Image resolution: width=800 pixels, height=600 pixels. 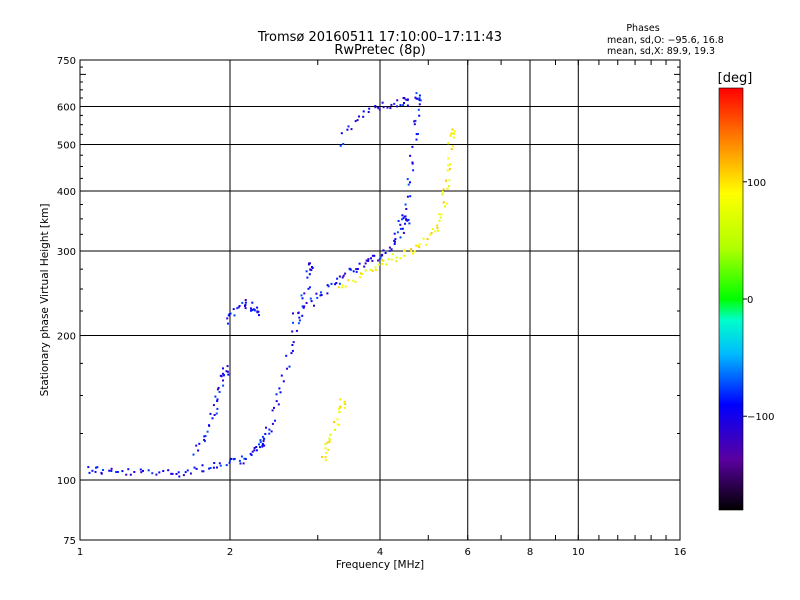 I want to click on chart-title: Tromsø 20160511 17:10:00–17:11:43, so click(x=379, y=37).